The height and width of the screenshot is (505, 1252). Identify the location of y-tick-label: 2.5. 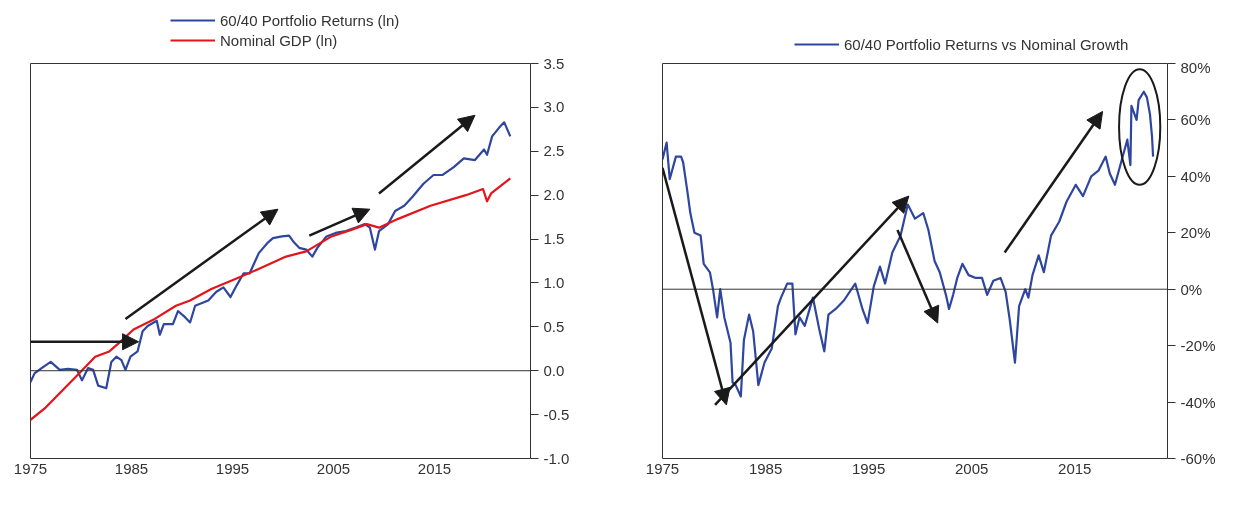
(554, 151).